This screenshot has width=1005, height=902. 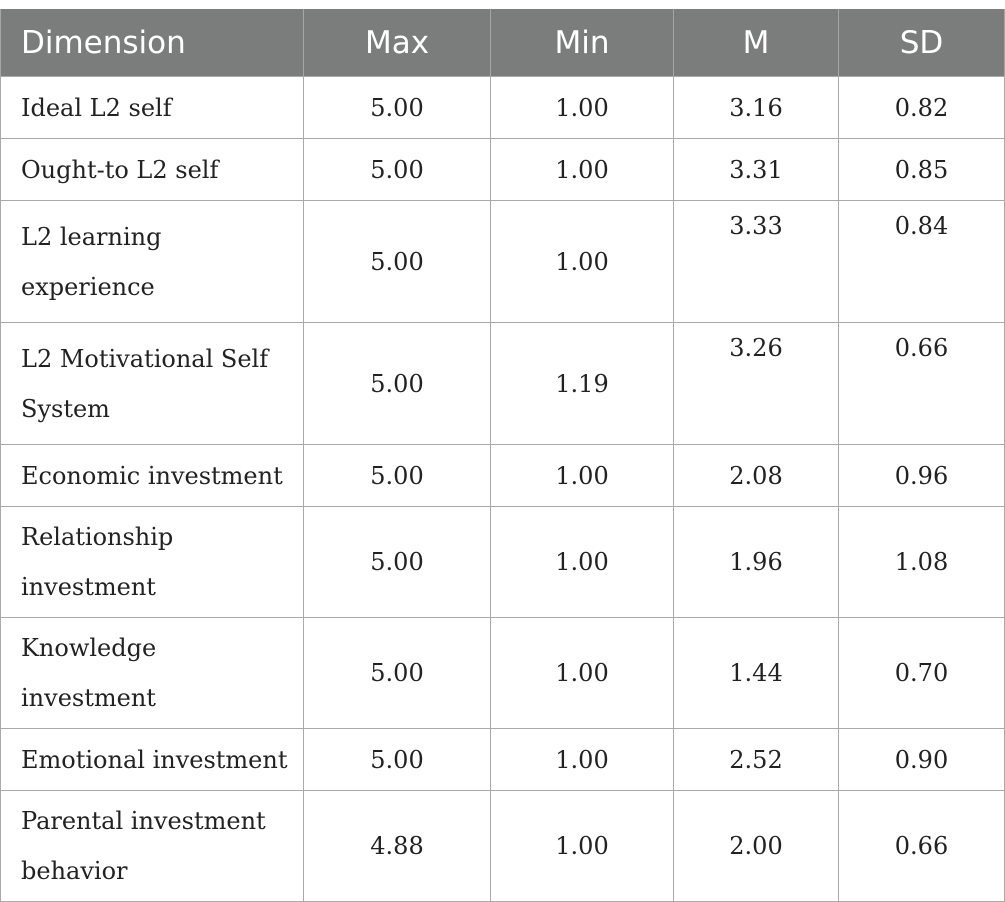 What do you see at coordinates (152, 261) in the screenshot?
I see `cell-dimension: L2 learning experience` at bounding box center [152, 261].